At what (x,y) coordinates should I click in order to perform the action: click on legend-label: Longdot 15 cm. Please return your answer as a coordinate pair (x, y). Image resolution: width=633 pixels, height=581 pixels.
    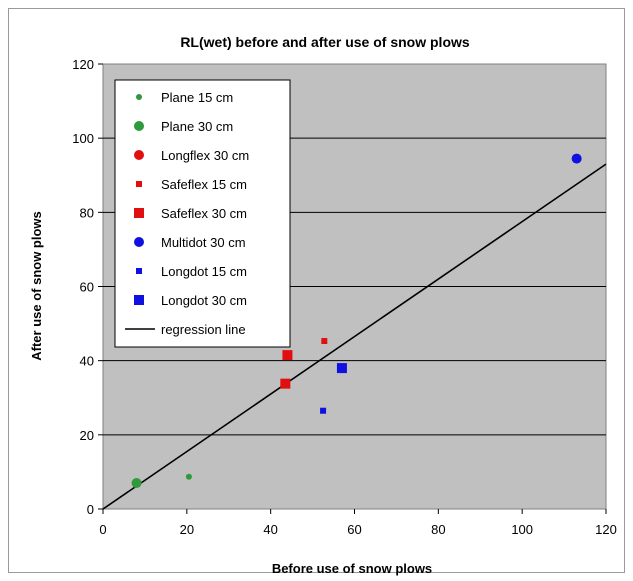
    Looking at the image, I should click on (204, 271).